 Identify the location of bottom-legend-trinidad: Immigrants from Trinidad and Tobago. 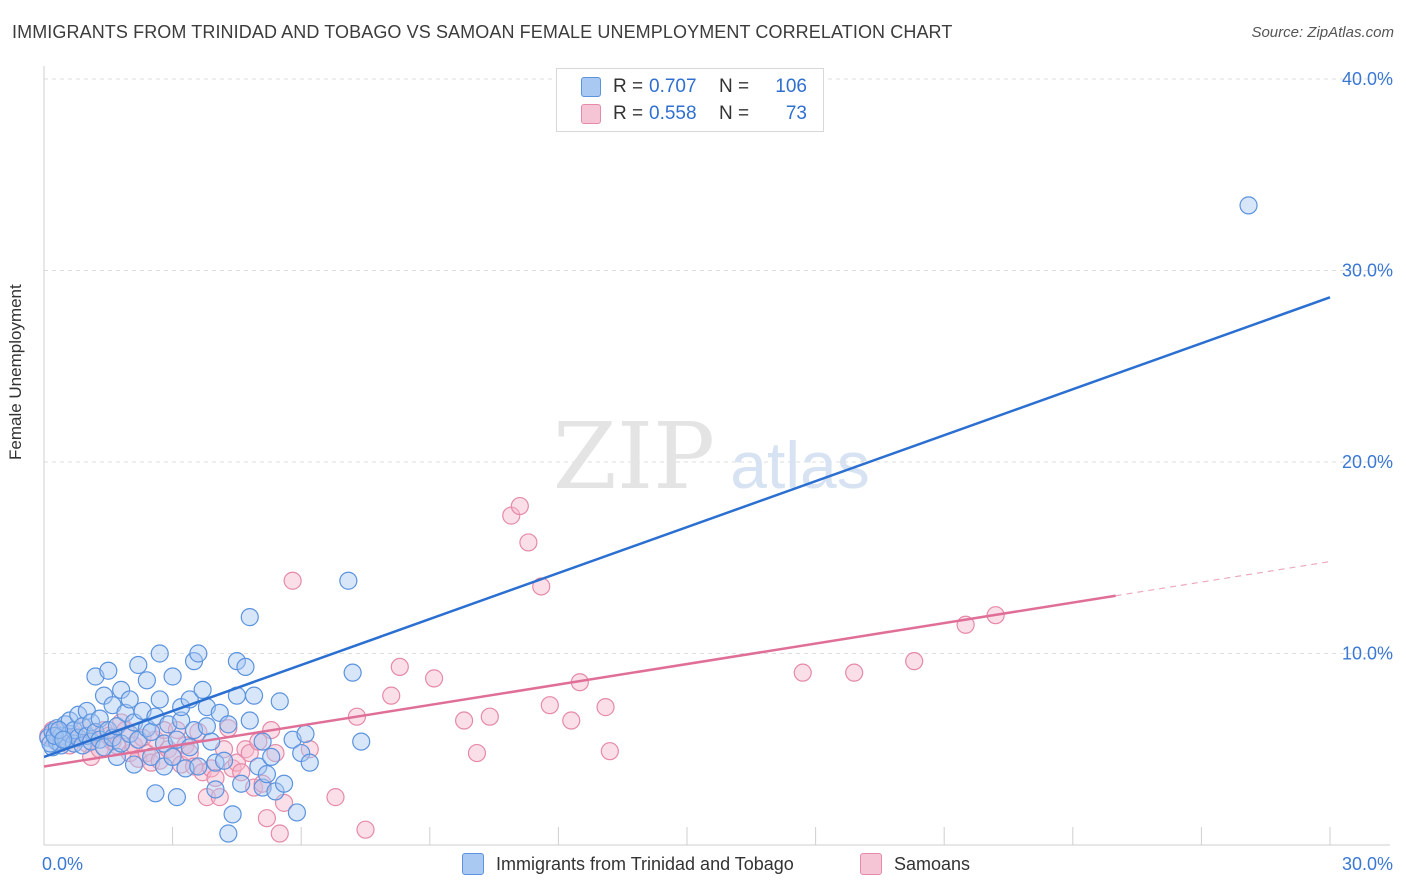
(628, 864).